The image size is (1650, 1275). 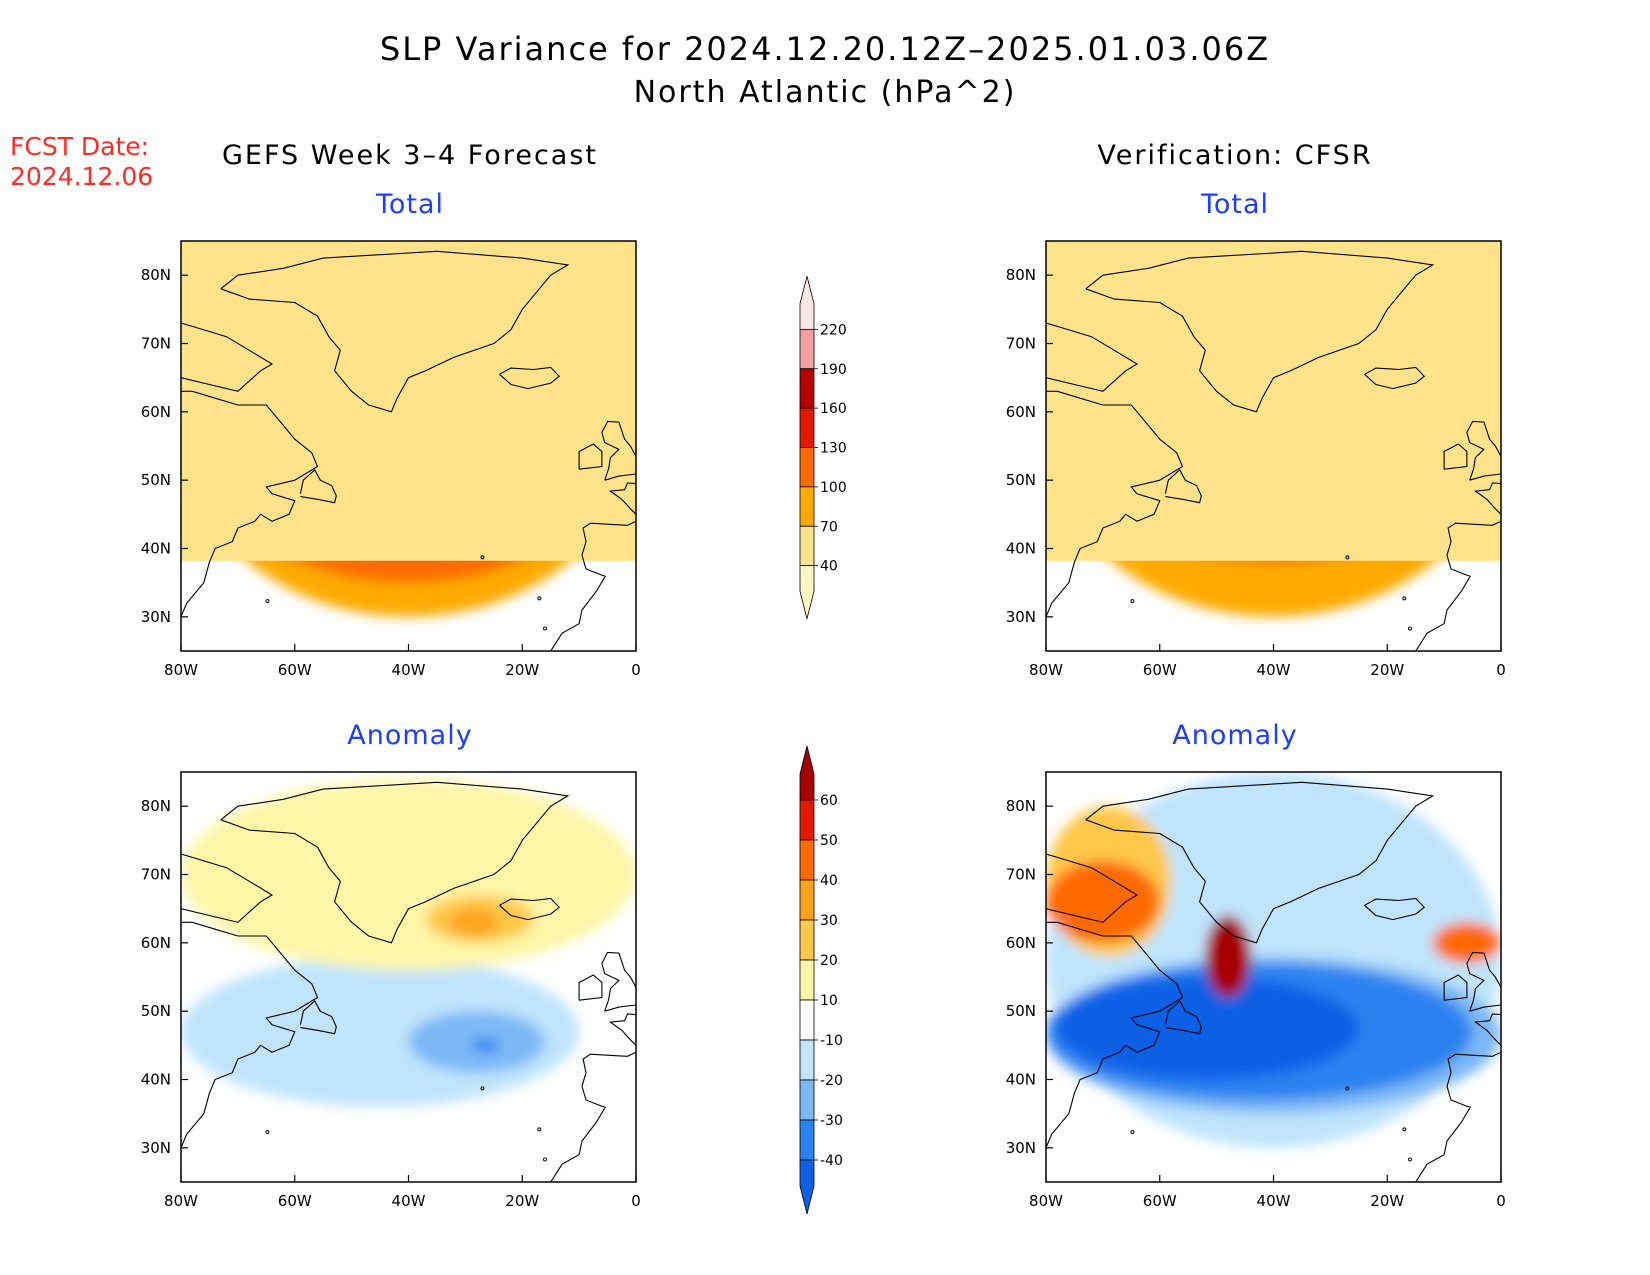 I want to click on verification-column-title: Verification: CFSR, so click(x=1235, y=155).